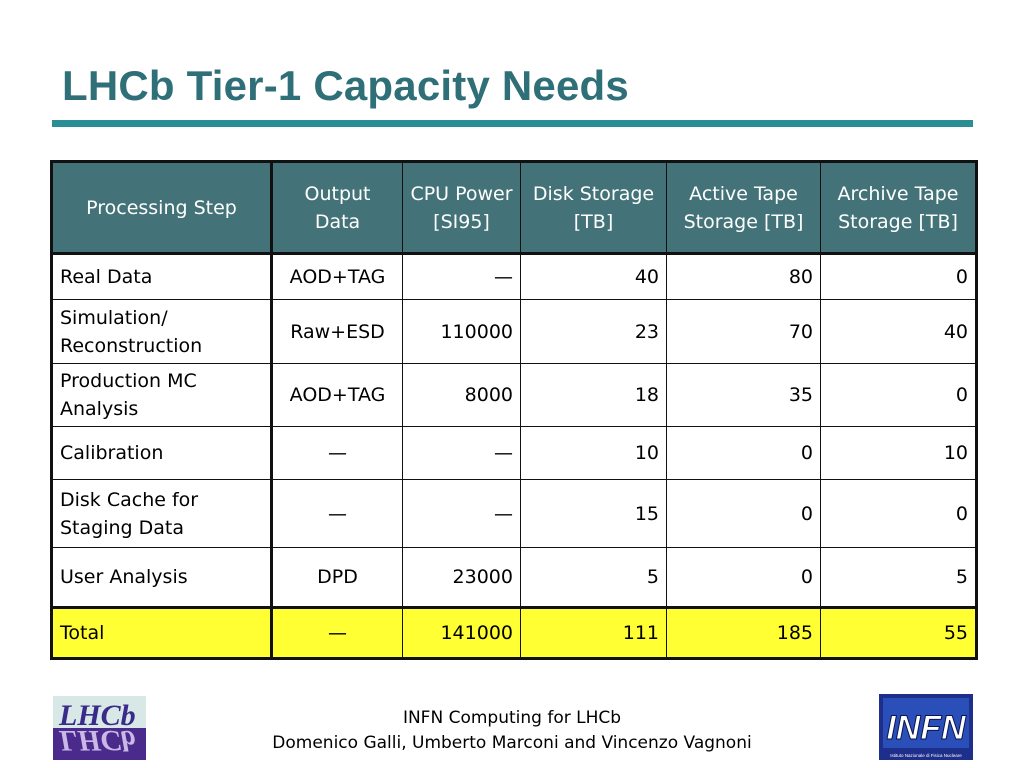 The image size is (1024, 768). I want to click on cell-archive: 40, so click(898, 331).